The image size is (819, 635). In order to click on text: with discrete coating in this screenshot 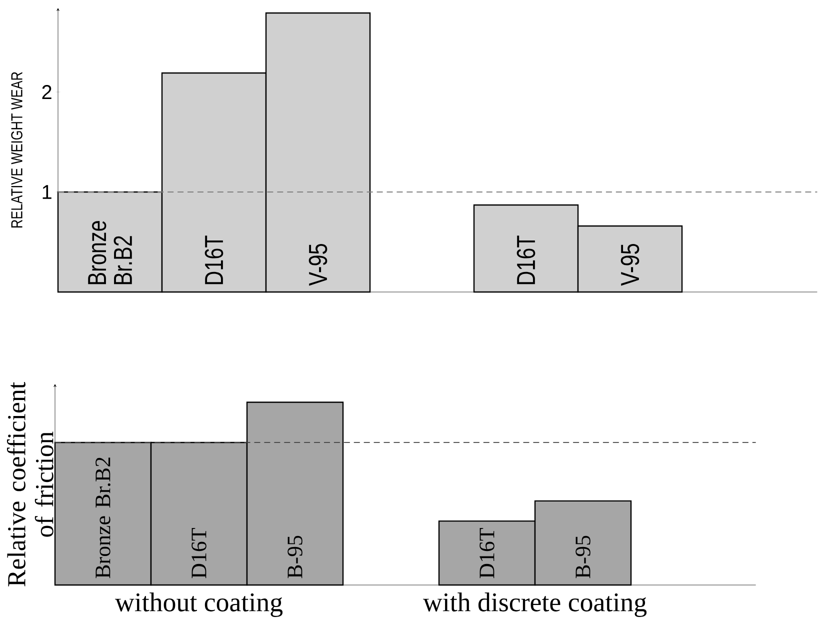, I will do `click(534, 604)`.